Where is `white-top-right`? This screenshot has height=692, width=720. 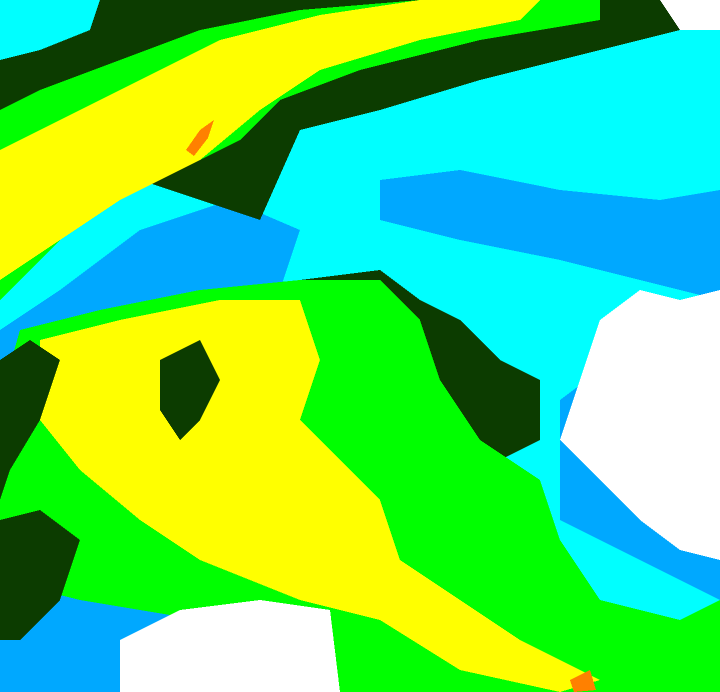
white-top-right is located at coordinates (690, 15).